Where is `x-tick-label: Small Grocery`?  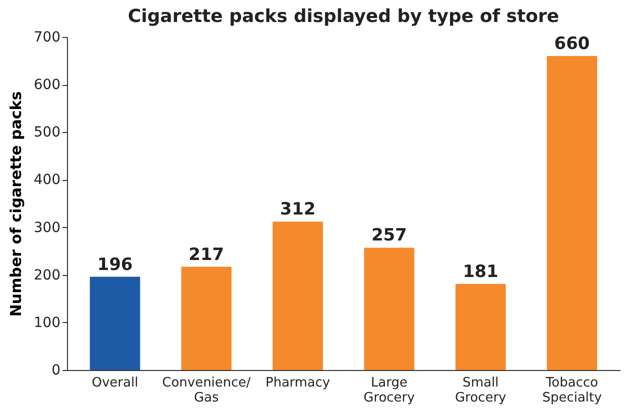
x-tick-label: Small Grocery is located at coordinates (480, 391).